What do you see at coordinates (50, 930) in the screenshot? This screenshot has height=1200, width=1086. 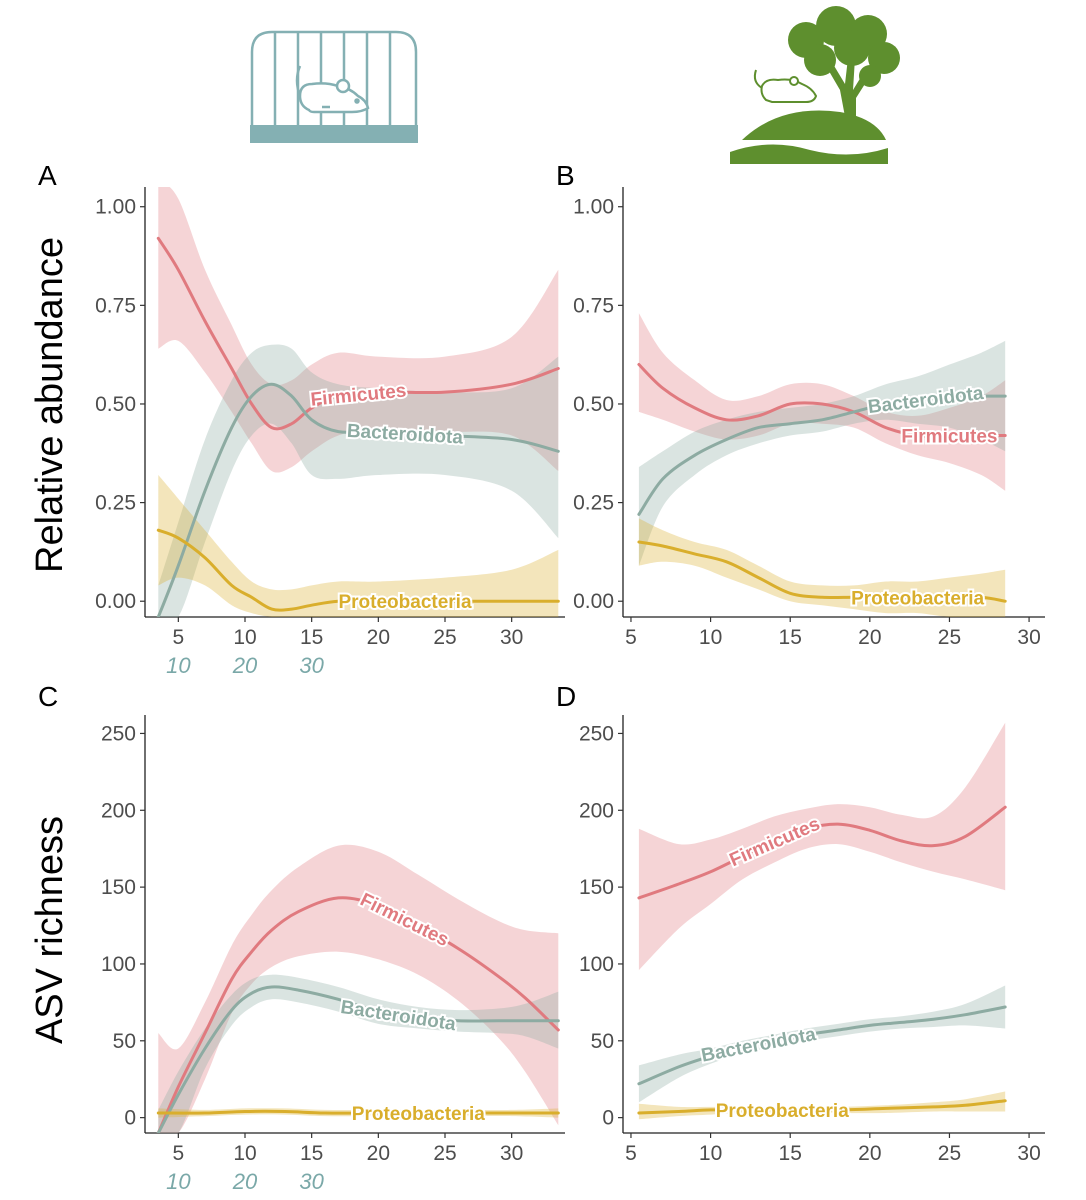 I see `y-axis-title-bottom: ASV richness` at bounding box center [50, 930].